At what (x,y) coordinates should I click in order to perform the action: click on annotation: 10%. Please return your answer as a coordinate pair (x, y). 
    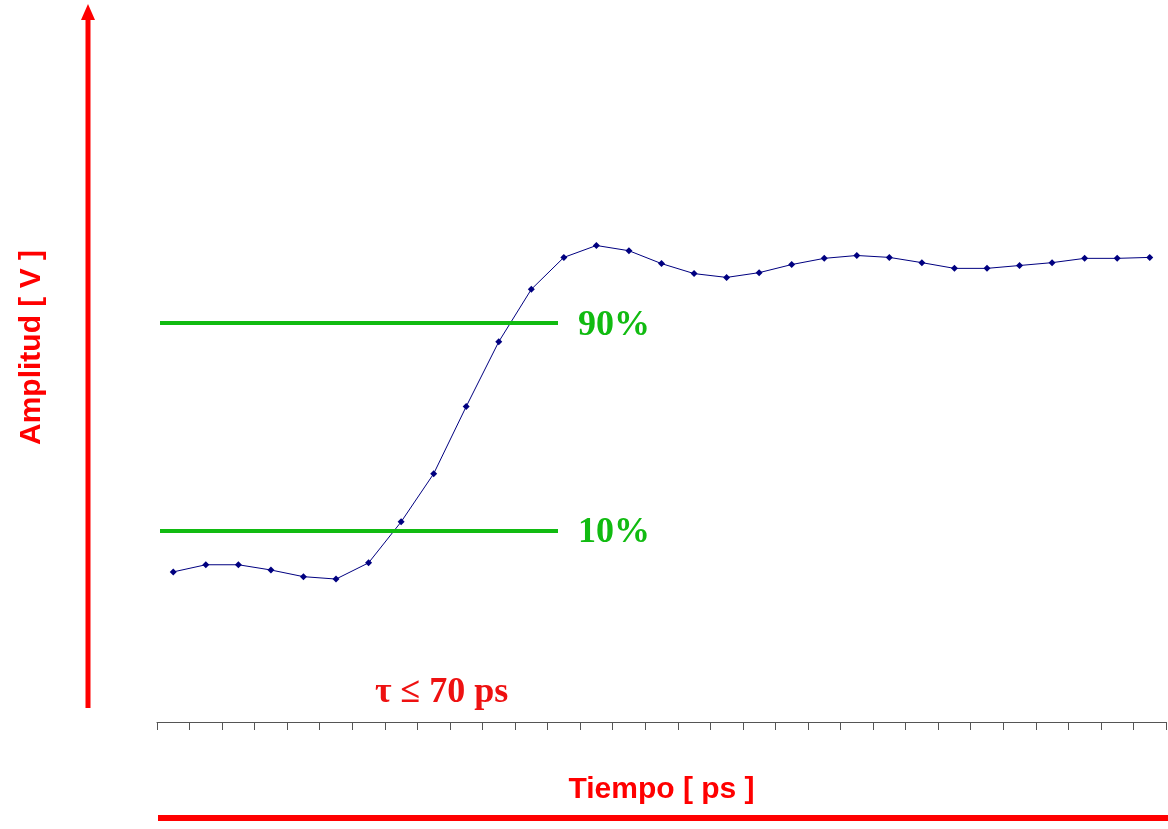
    Looking at the image, I should click on (614, 530).